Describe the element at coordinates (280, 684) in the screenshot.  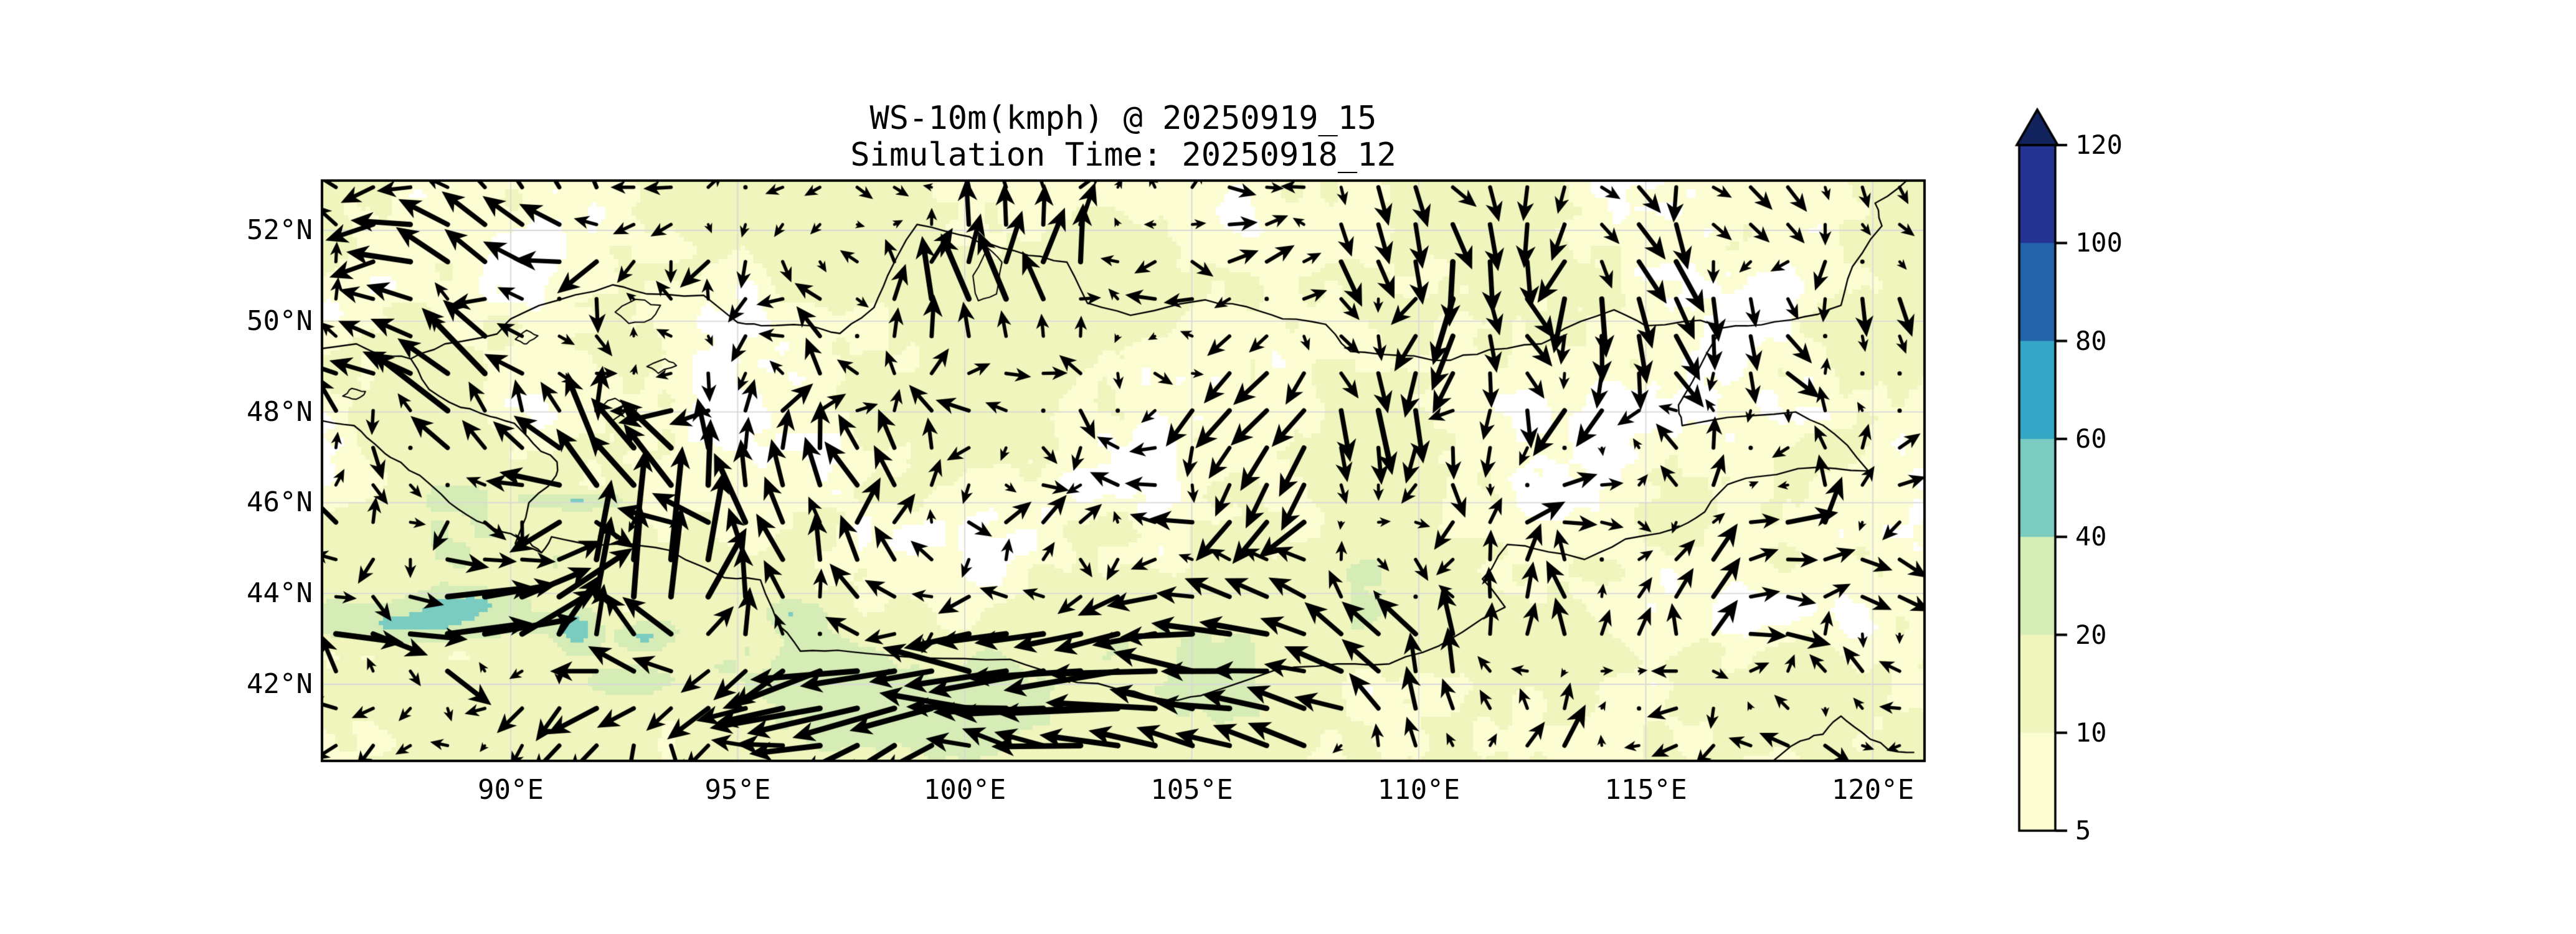
I see `y-tick-label: 42°N` at that location.